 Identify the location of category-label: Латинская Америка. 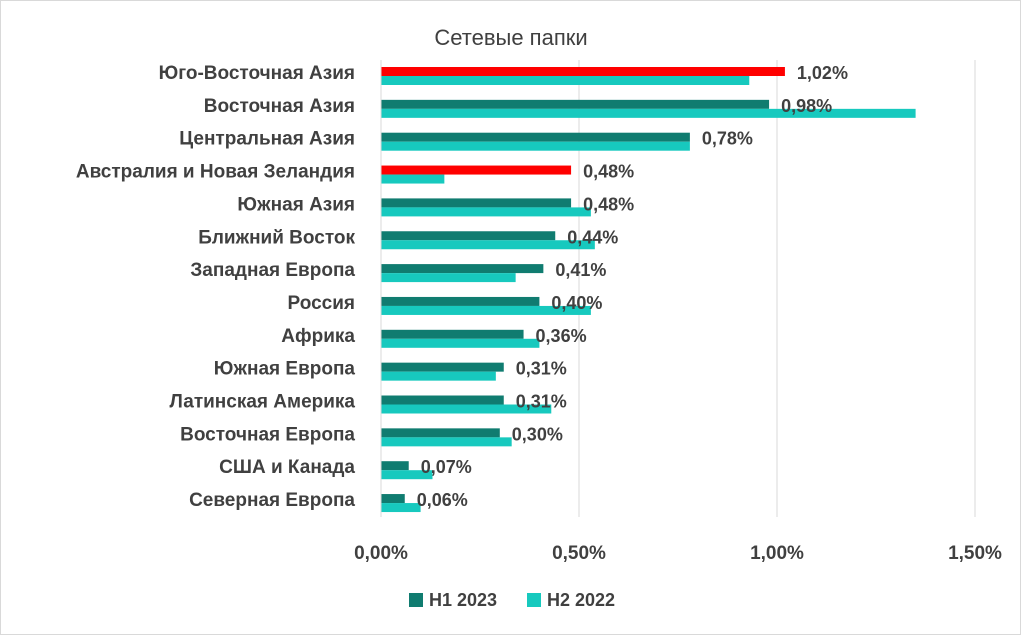
(262, 402).